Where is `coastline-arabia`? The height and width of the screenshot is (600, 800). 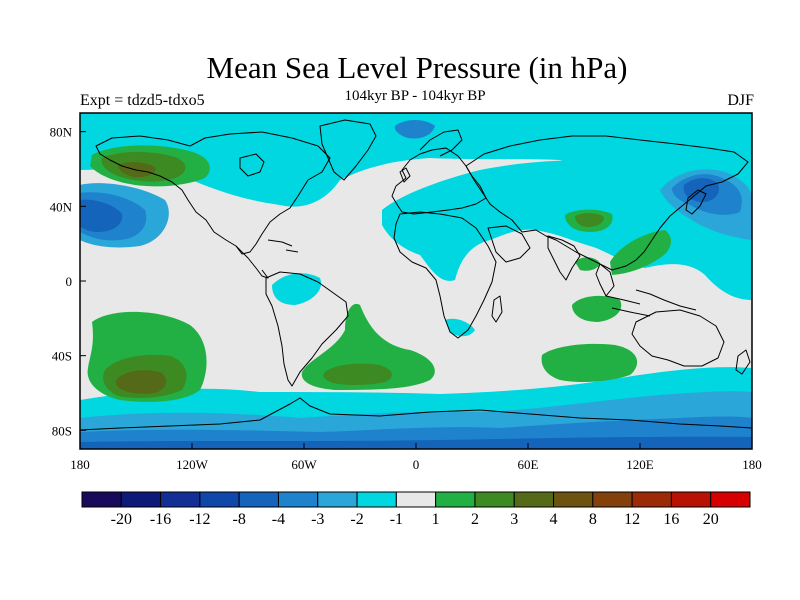 coastline-arabia is located at coordinates (509, 244).